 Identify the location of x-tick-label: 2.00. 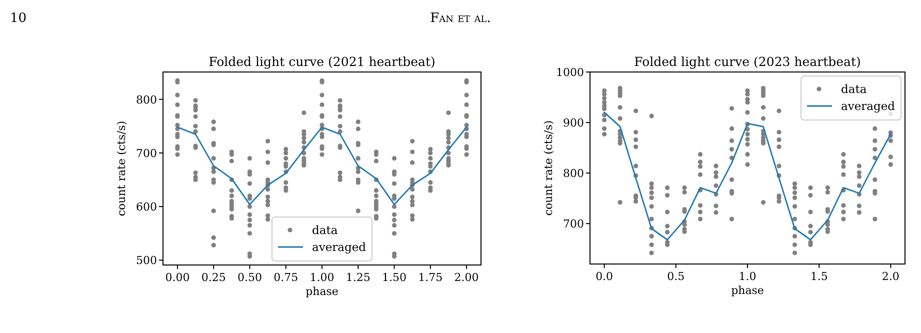
(466, 277).